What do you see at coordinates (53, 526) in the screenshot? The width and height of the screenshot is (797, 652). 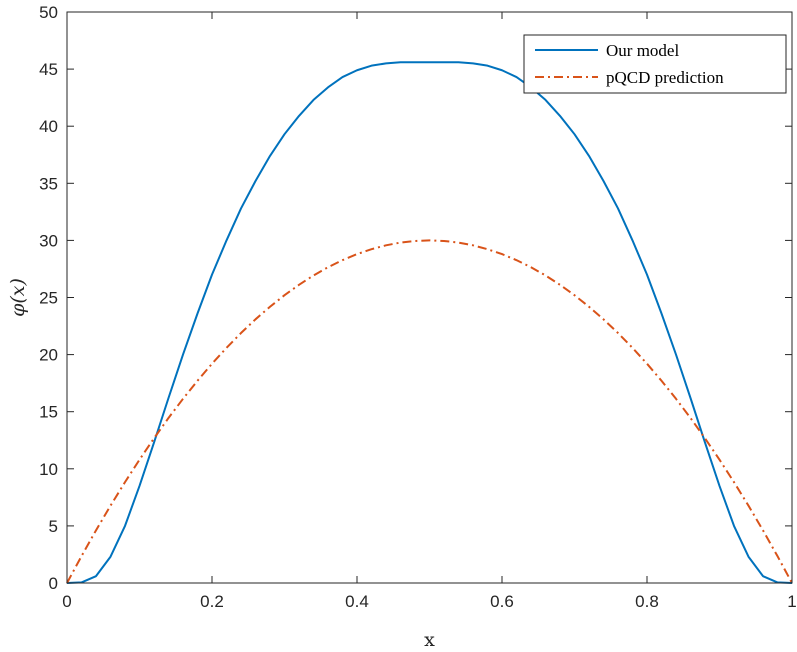 I see `y-tick-label: 5` at bounding box center [53, 526].